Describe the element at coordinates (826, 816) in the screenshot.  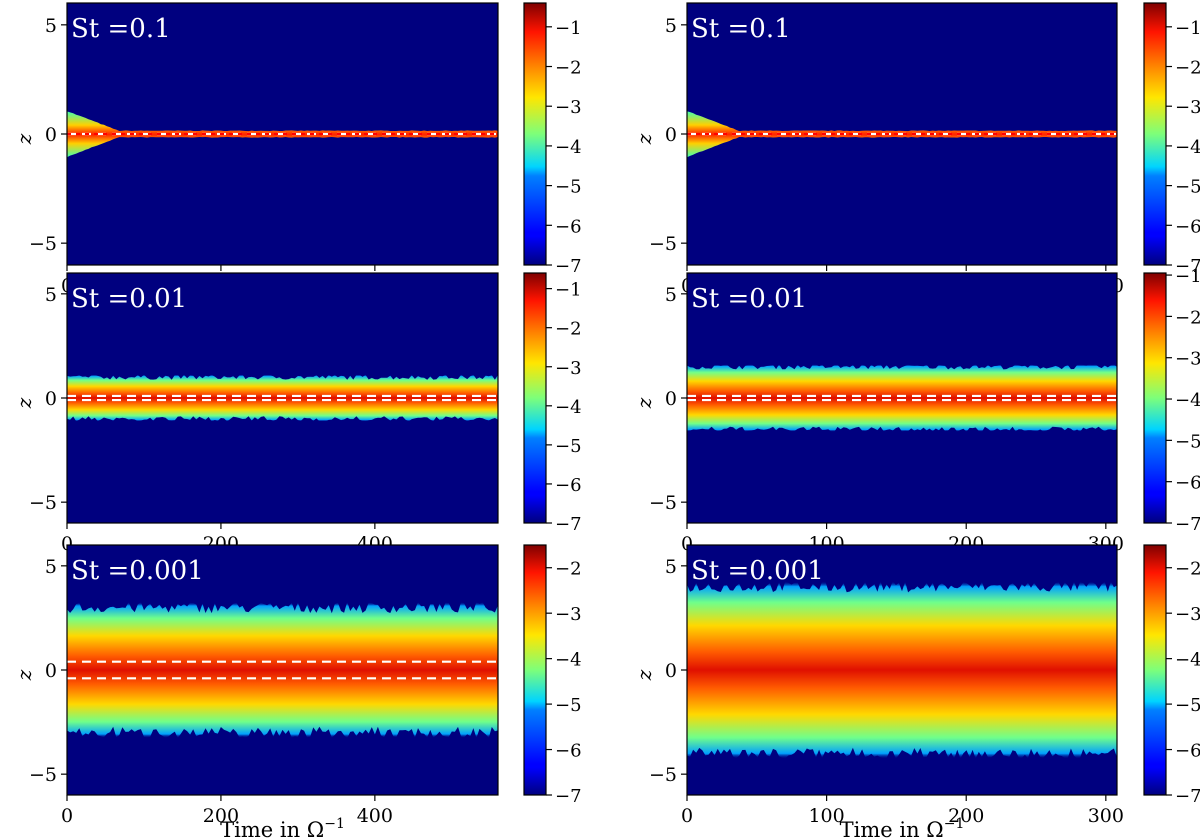
I see `x-tick-label: 100` at that location.